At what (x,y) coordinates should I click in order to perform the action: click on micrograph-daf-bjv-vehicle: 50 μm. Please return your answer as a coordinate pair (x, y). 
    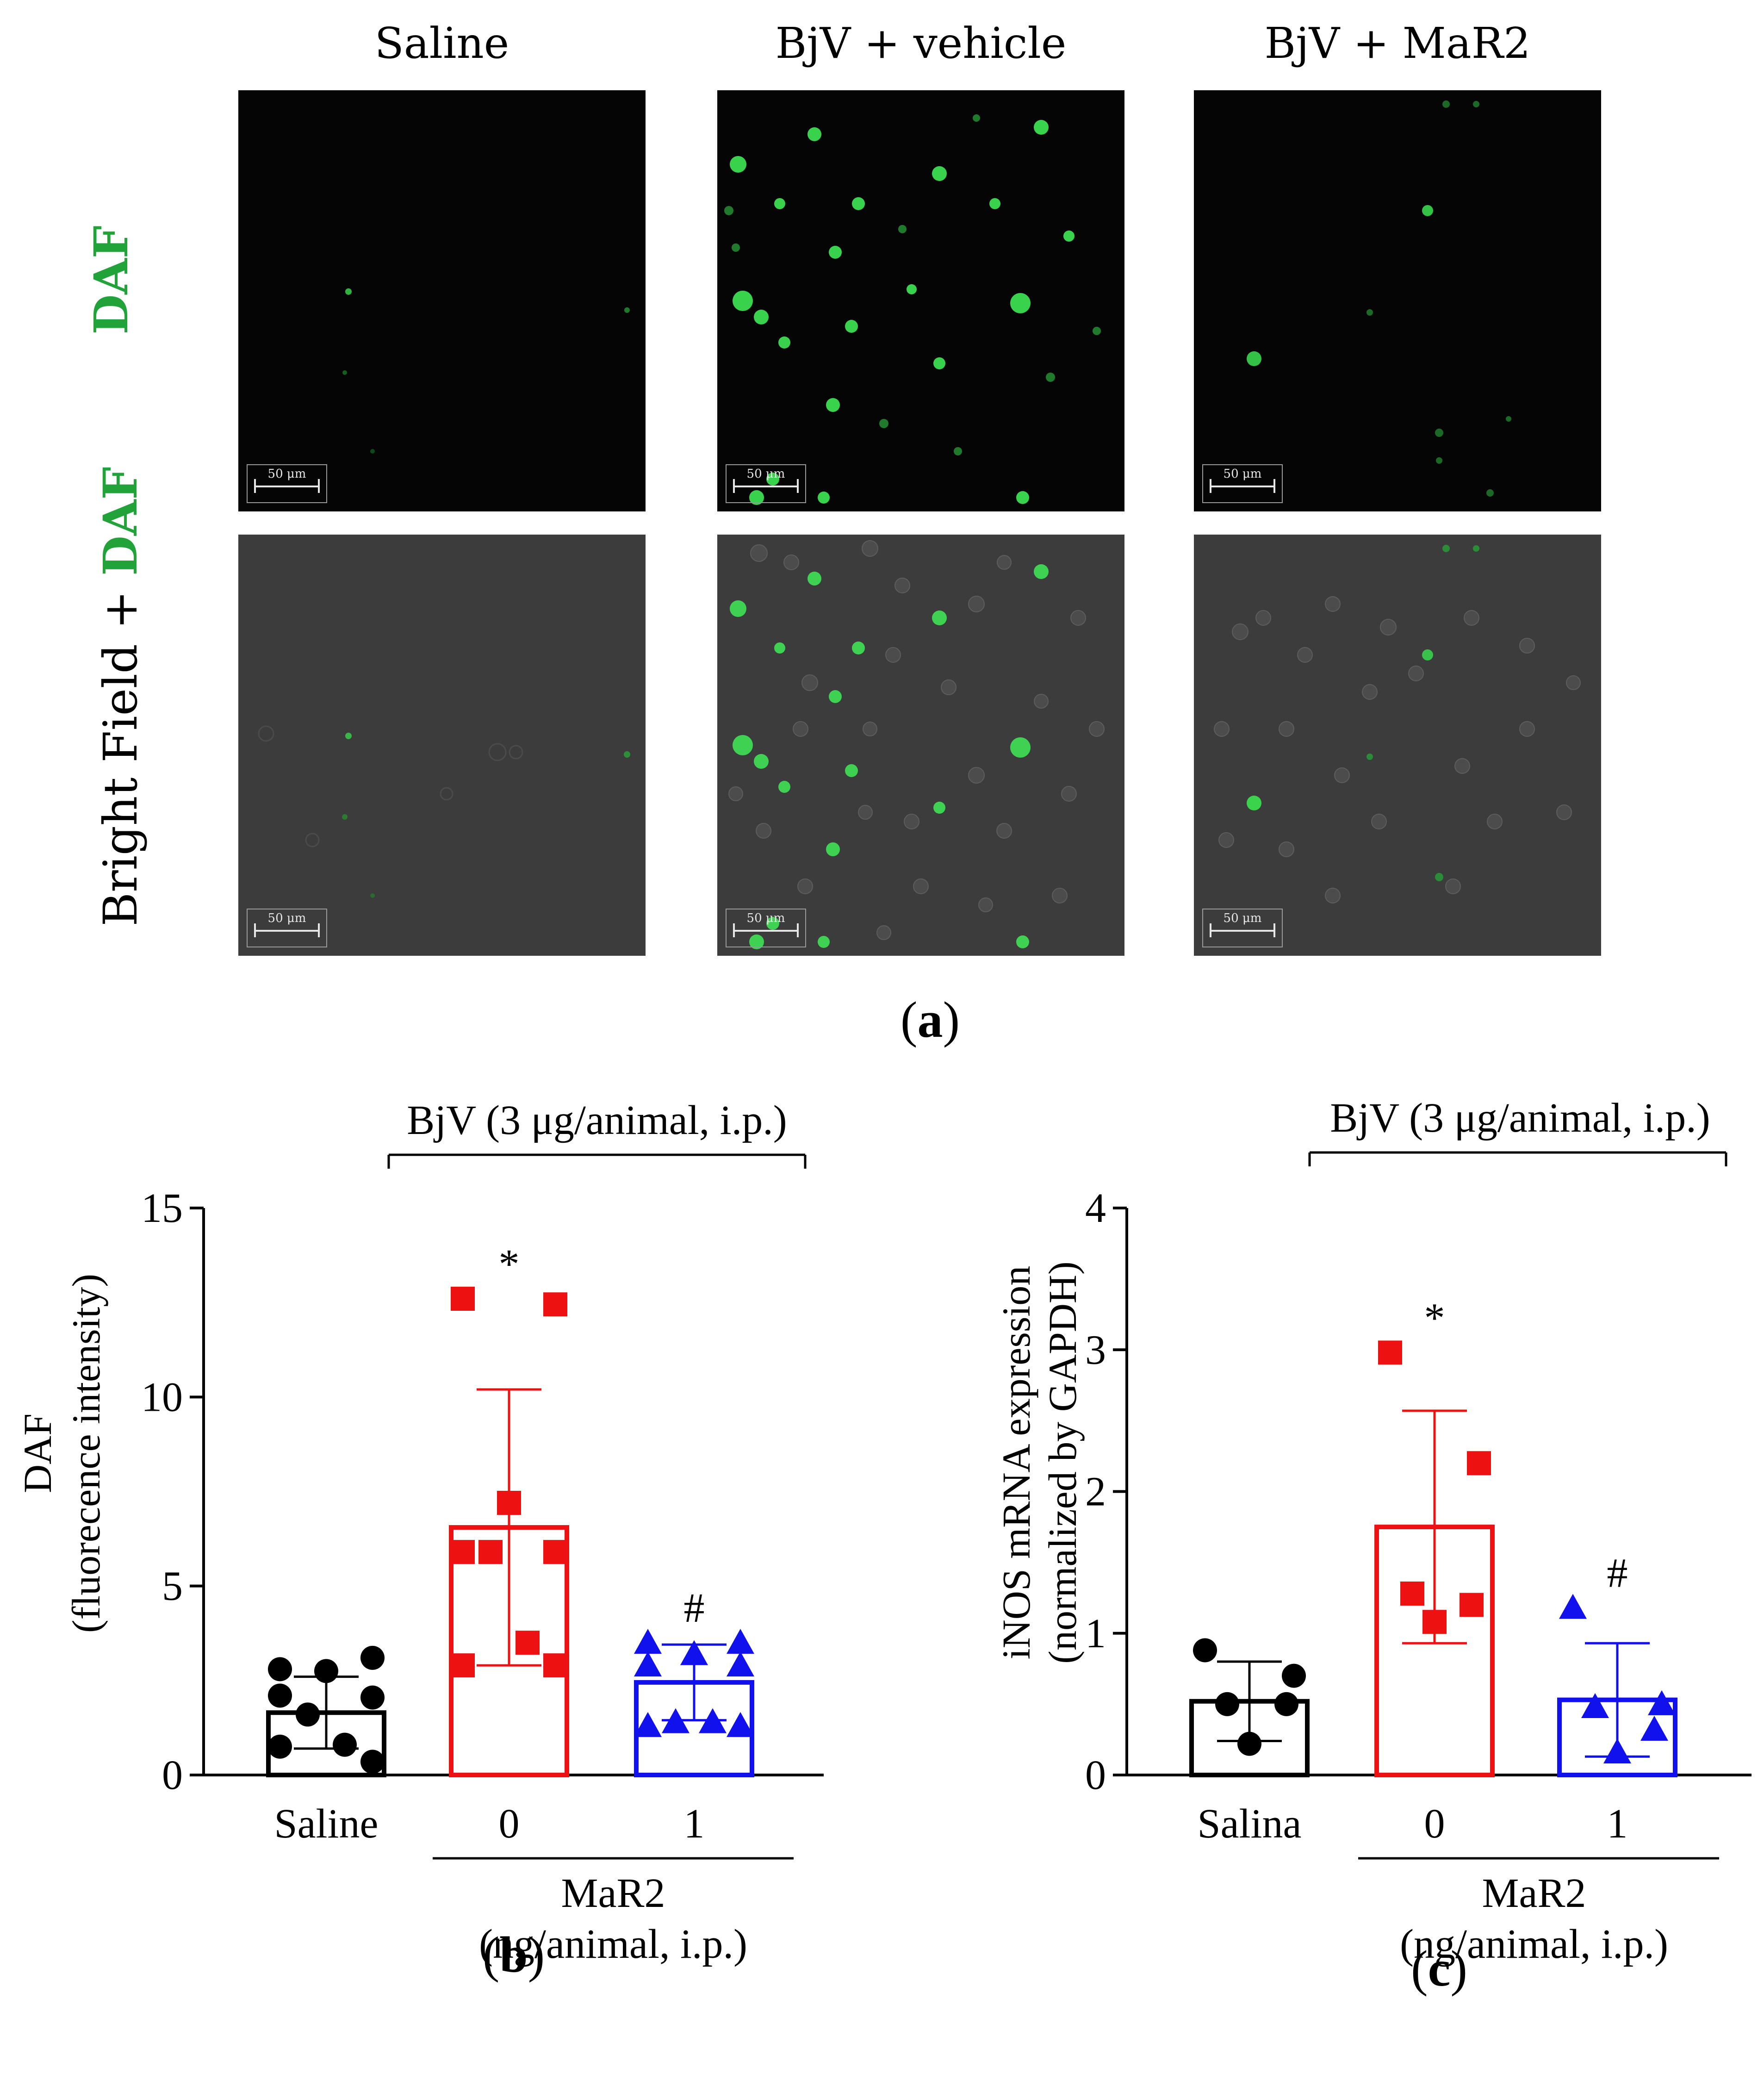
    Looking at the image, I should click on (920, 300).